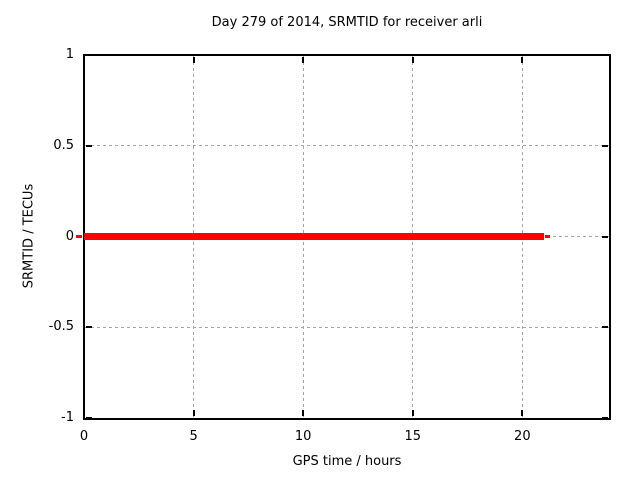  I want to click on series-line, so click(314, 236).